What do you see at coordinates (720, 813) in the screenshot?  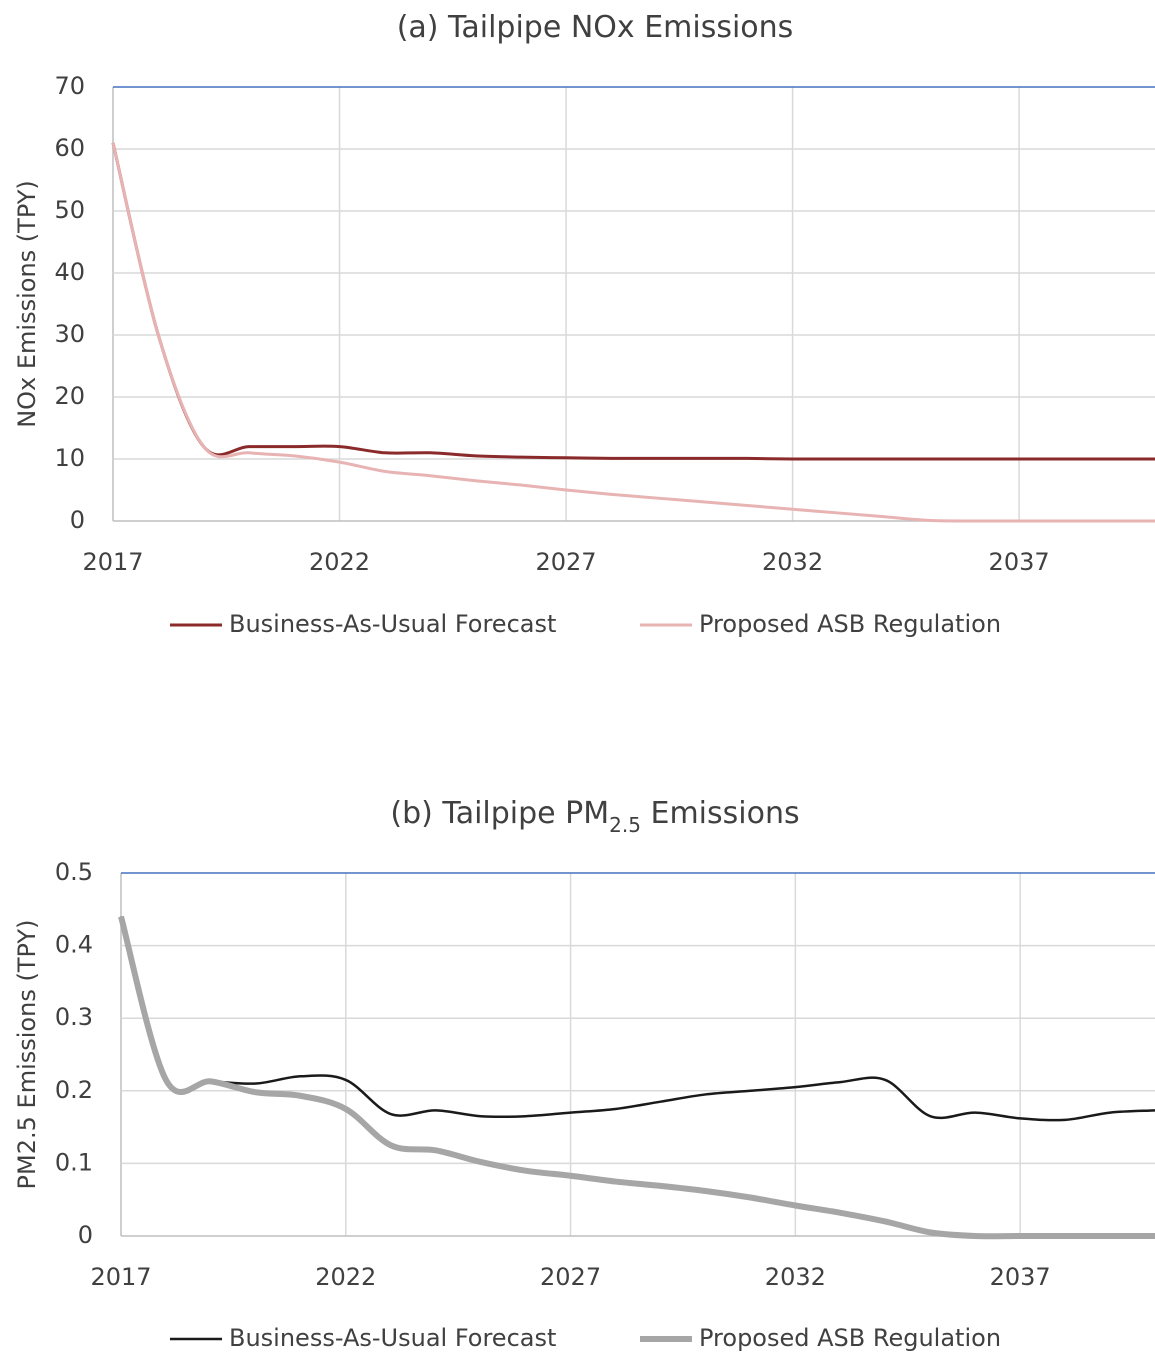 I see `title-part: Emissions` at bounding box center [720, 813].